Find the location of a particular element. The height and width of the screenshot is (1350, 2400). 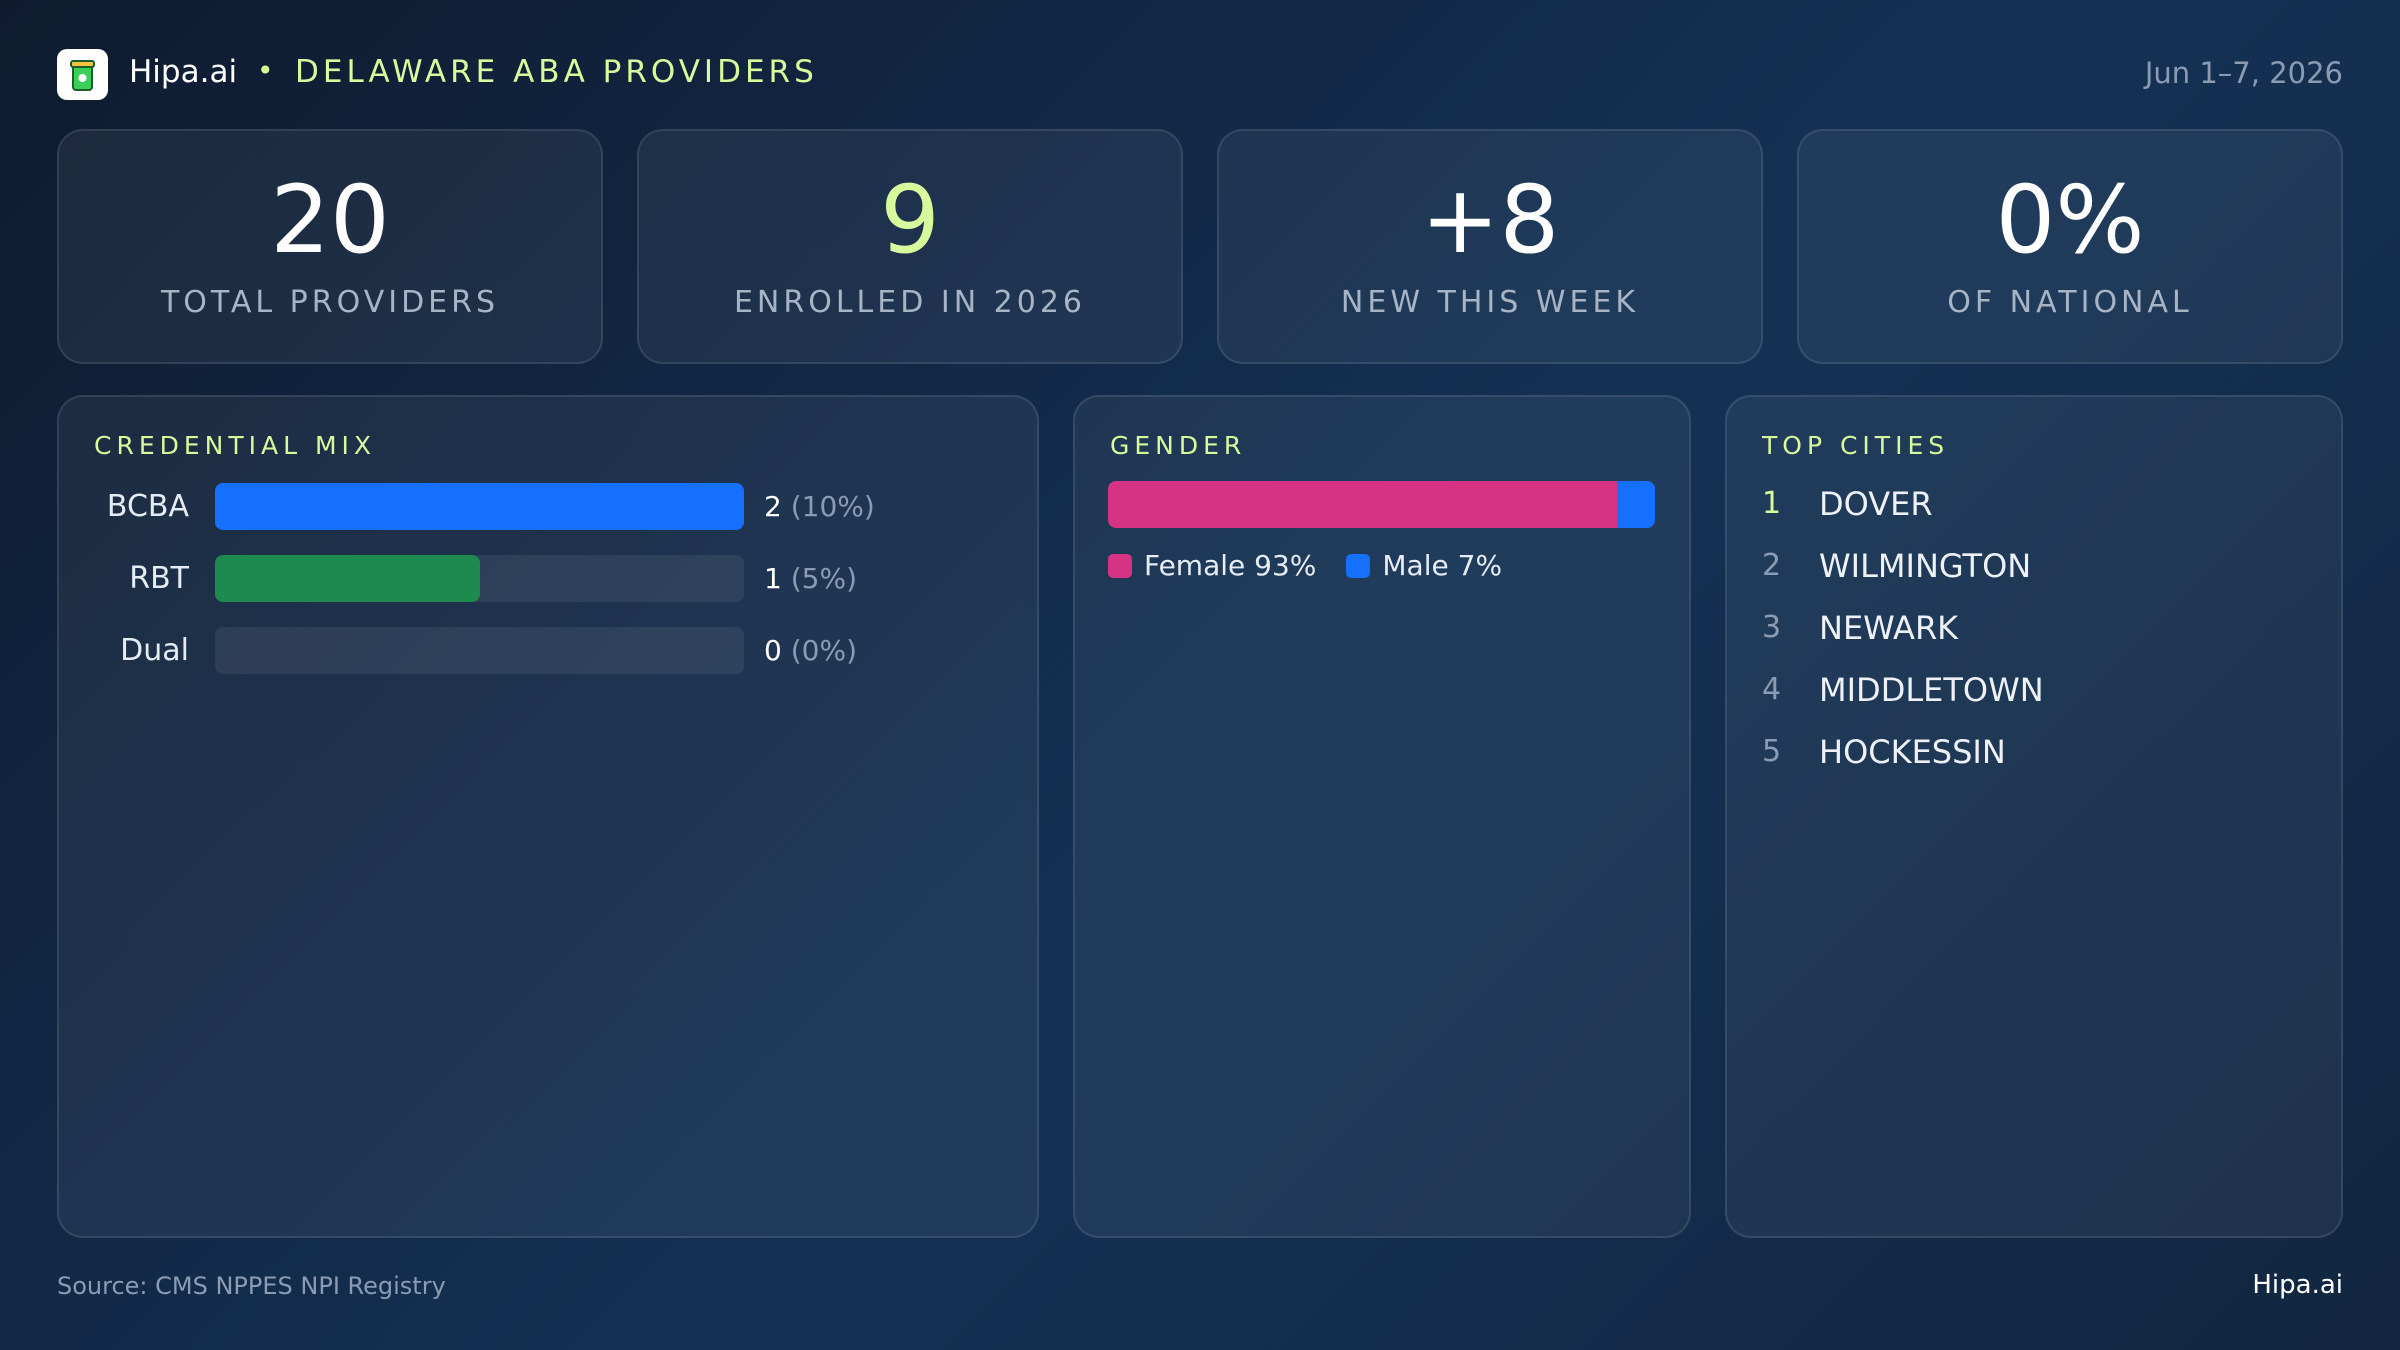

bar-label: RBT is located at coordinates (159, 578).